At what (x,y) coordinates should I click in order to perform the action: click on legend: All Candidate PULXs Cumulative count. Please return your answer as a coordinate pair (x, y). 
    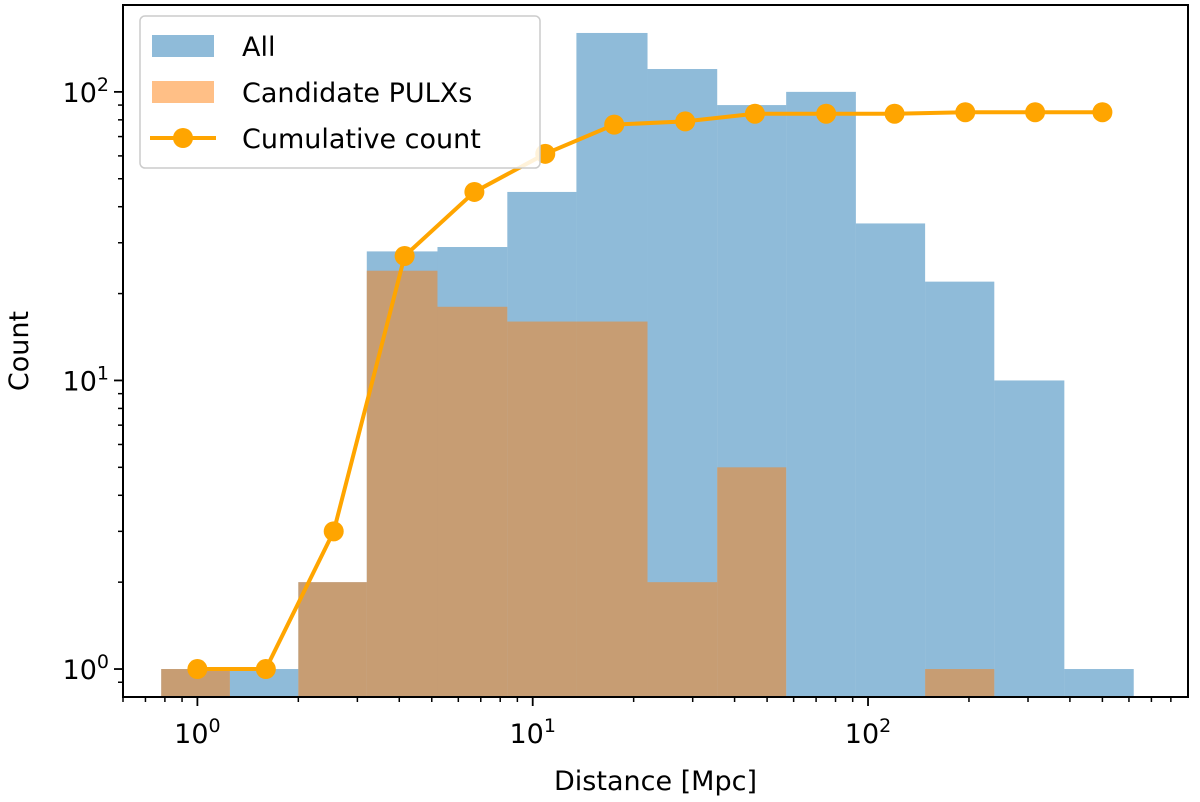
    Looking at the image, I should click on (340, 92).